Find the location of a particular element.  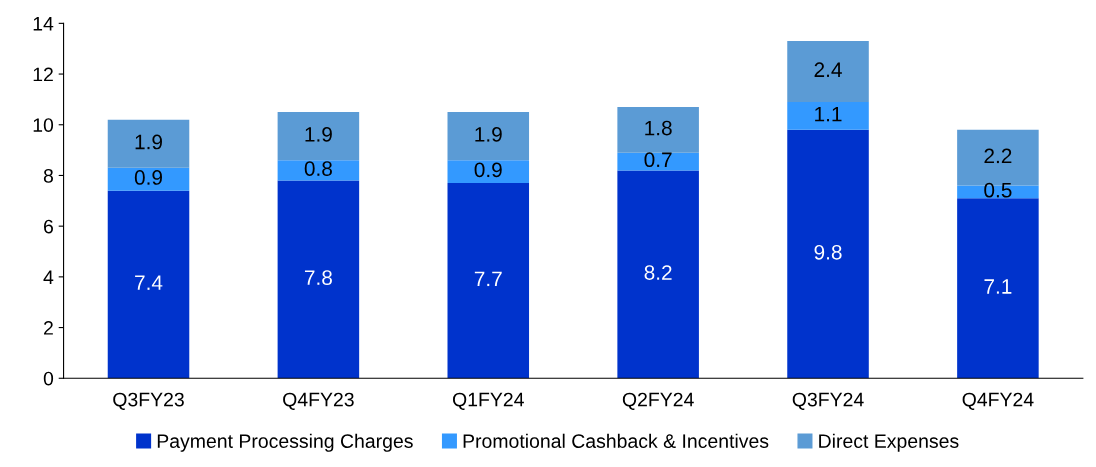

y-tick-label: 6 is located at coordinates (48, 226).